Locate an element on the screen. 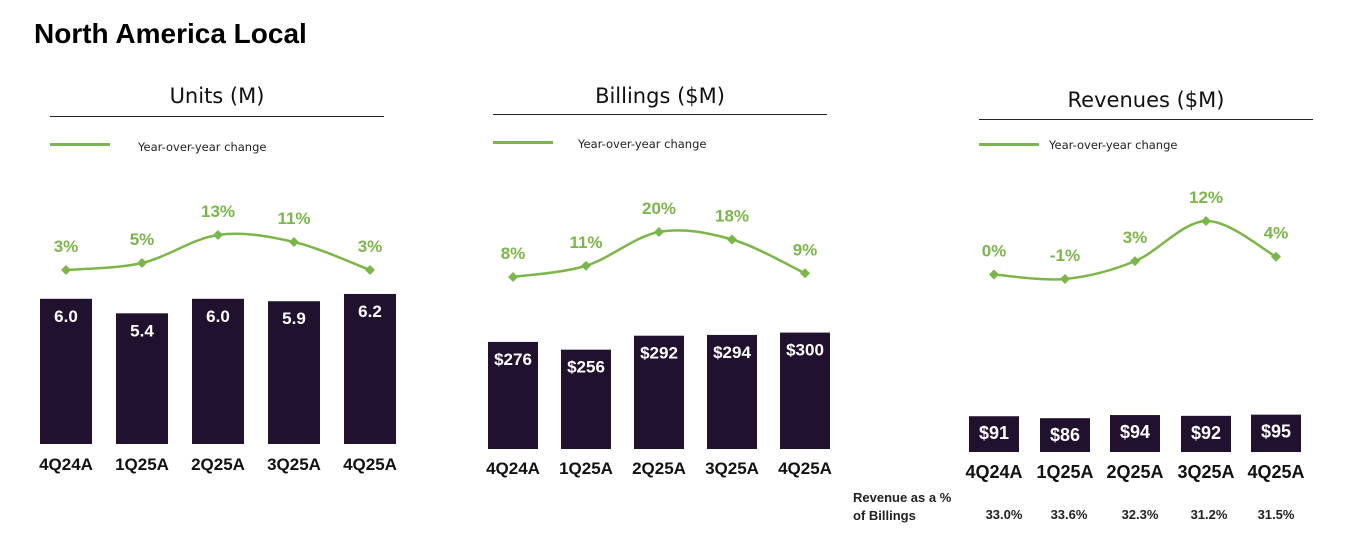 The image size is (1368, 540). yoy-data-label: 8% is located at coordinates (513, 253).